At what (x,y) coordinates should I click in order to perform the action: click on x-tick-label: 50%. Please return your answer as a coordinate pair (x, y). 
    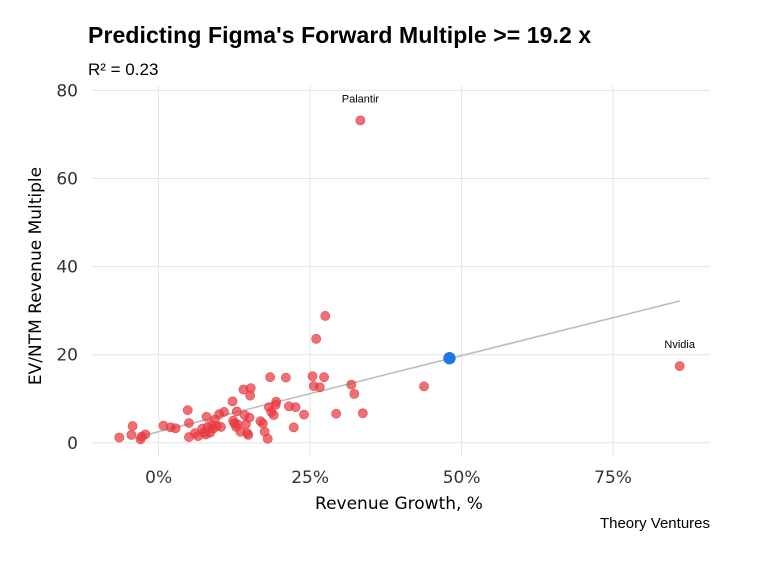
    Looking at the image, I should click on (462, 478).